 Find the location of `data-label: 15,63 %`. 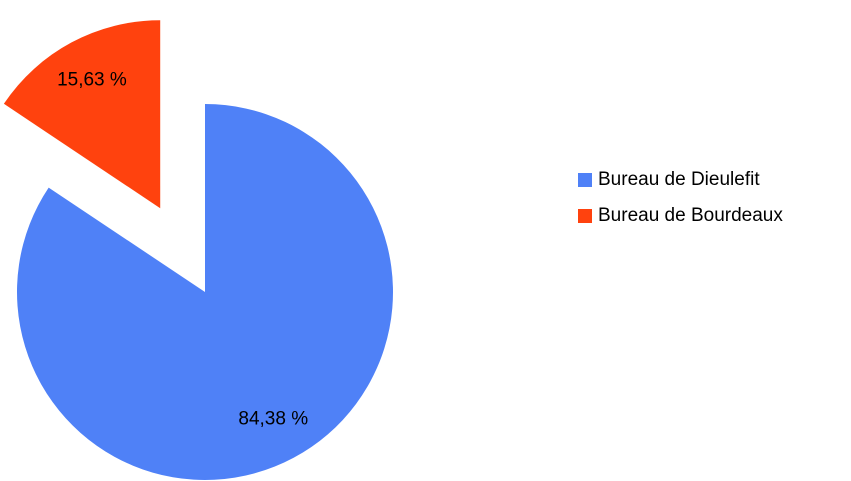

data-label: 15,63 % is located at coordinates (92, 80).